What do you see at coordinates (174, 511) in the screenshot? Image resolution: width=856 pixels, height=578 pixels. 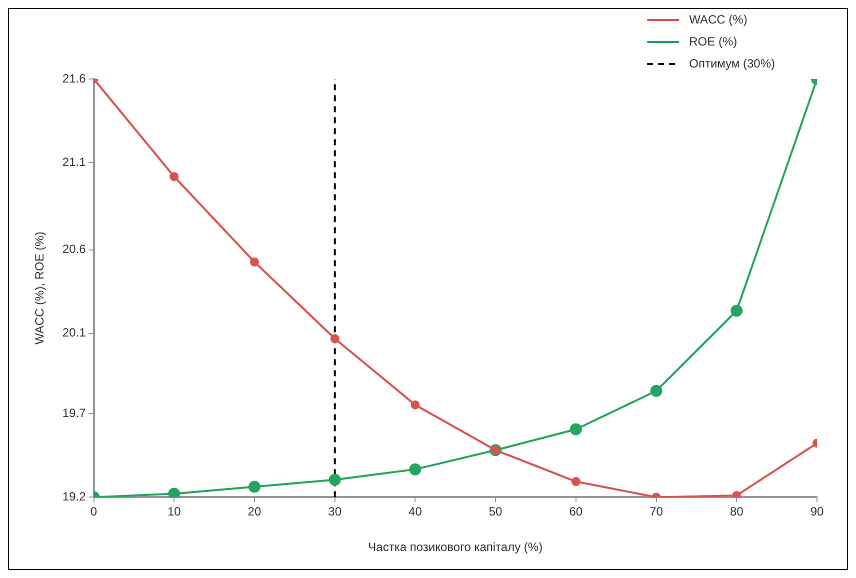 I see `x-tick-label: 10` at bounding box center [174, 511].